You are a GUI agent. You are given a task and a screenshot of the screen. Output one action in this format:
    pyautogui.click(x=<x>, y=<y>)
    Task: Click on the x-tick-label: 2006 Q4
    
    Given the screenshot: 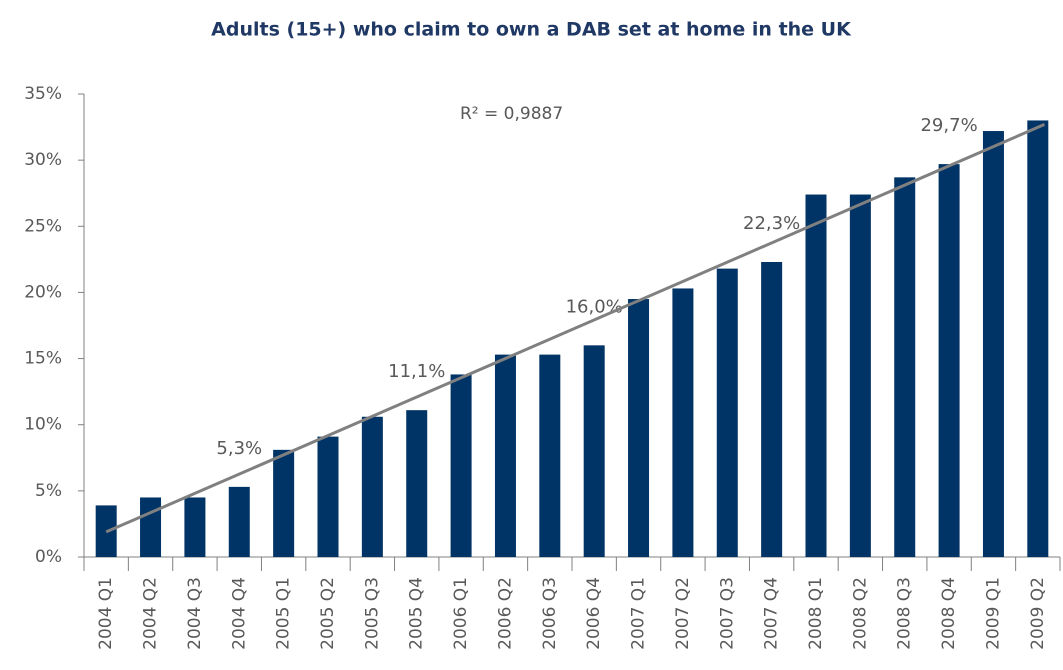 What is the action you would take?
    pyautogui.click(x=594, y=613)
    